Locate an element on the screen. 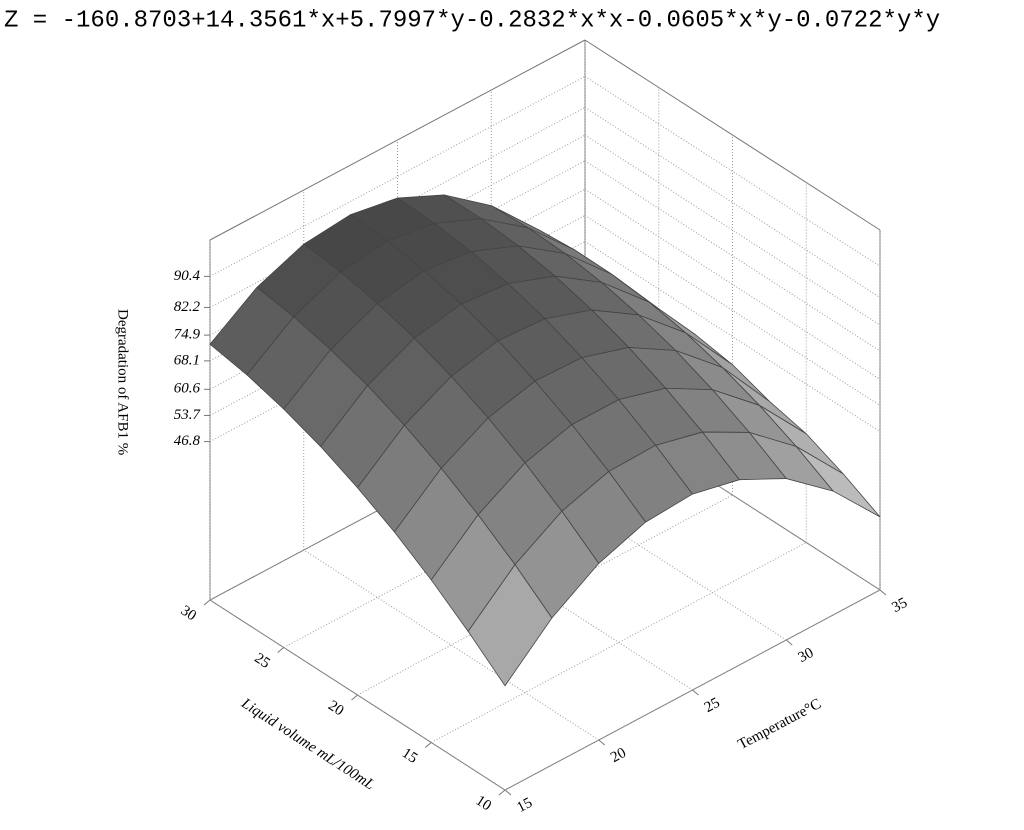 The height and width of the screenshot is (830, 1024). x-tick-label: 25 is located at coordinates (712, 705).